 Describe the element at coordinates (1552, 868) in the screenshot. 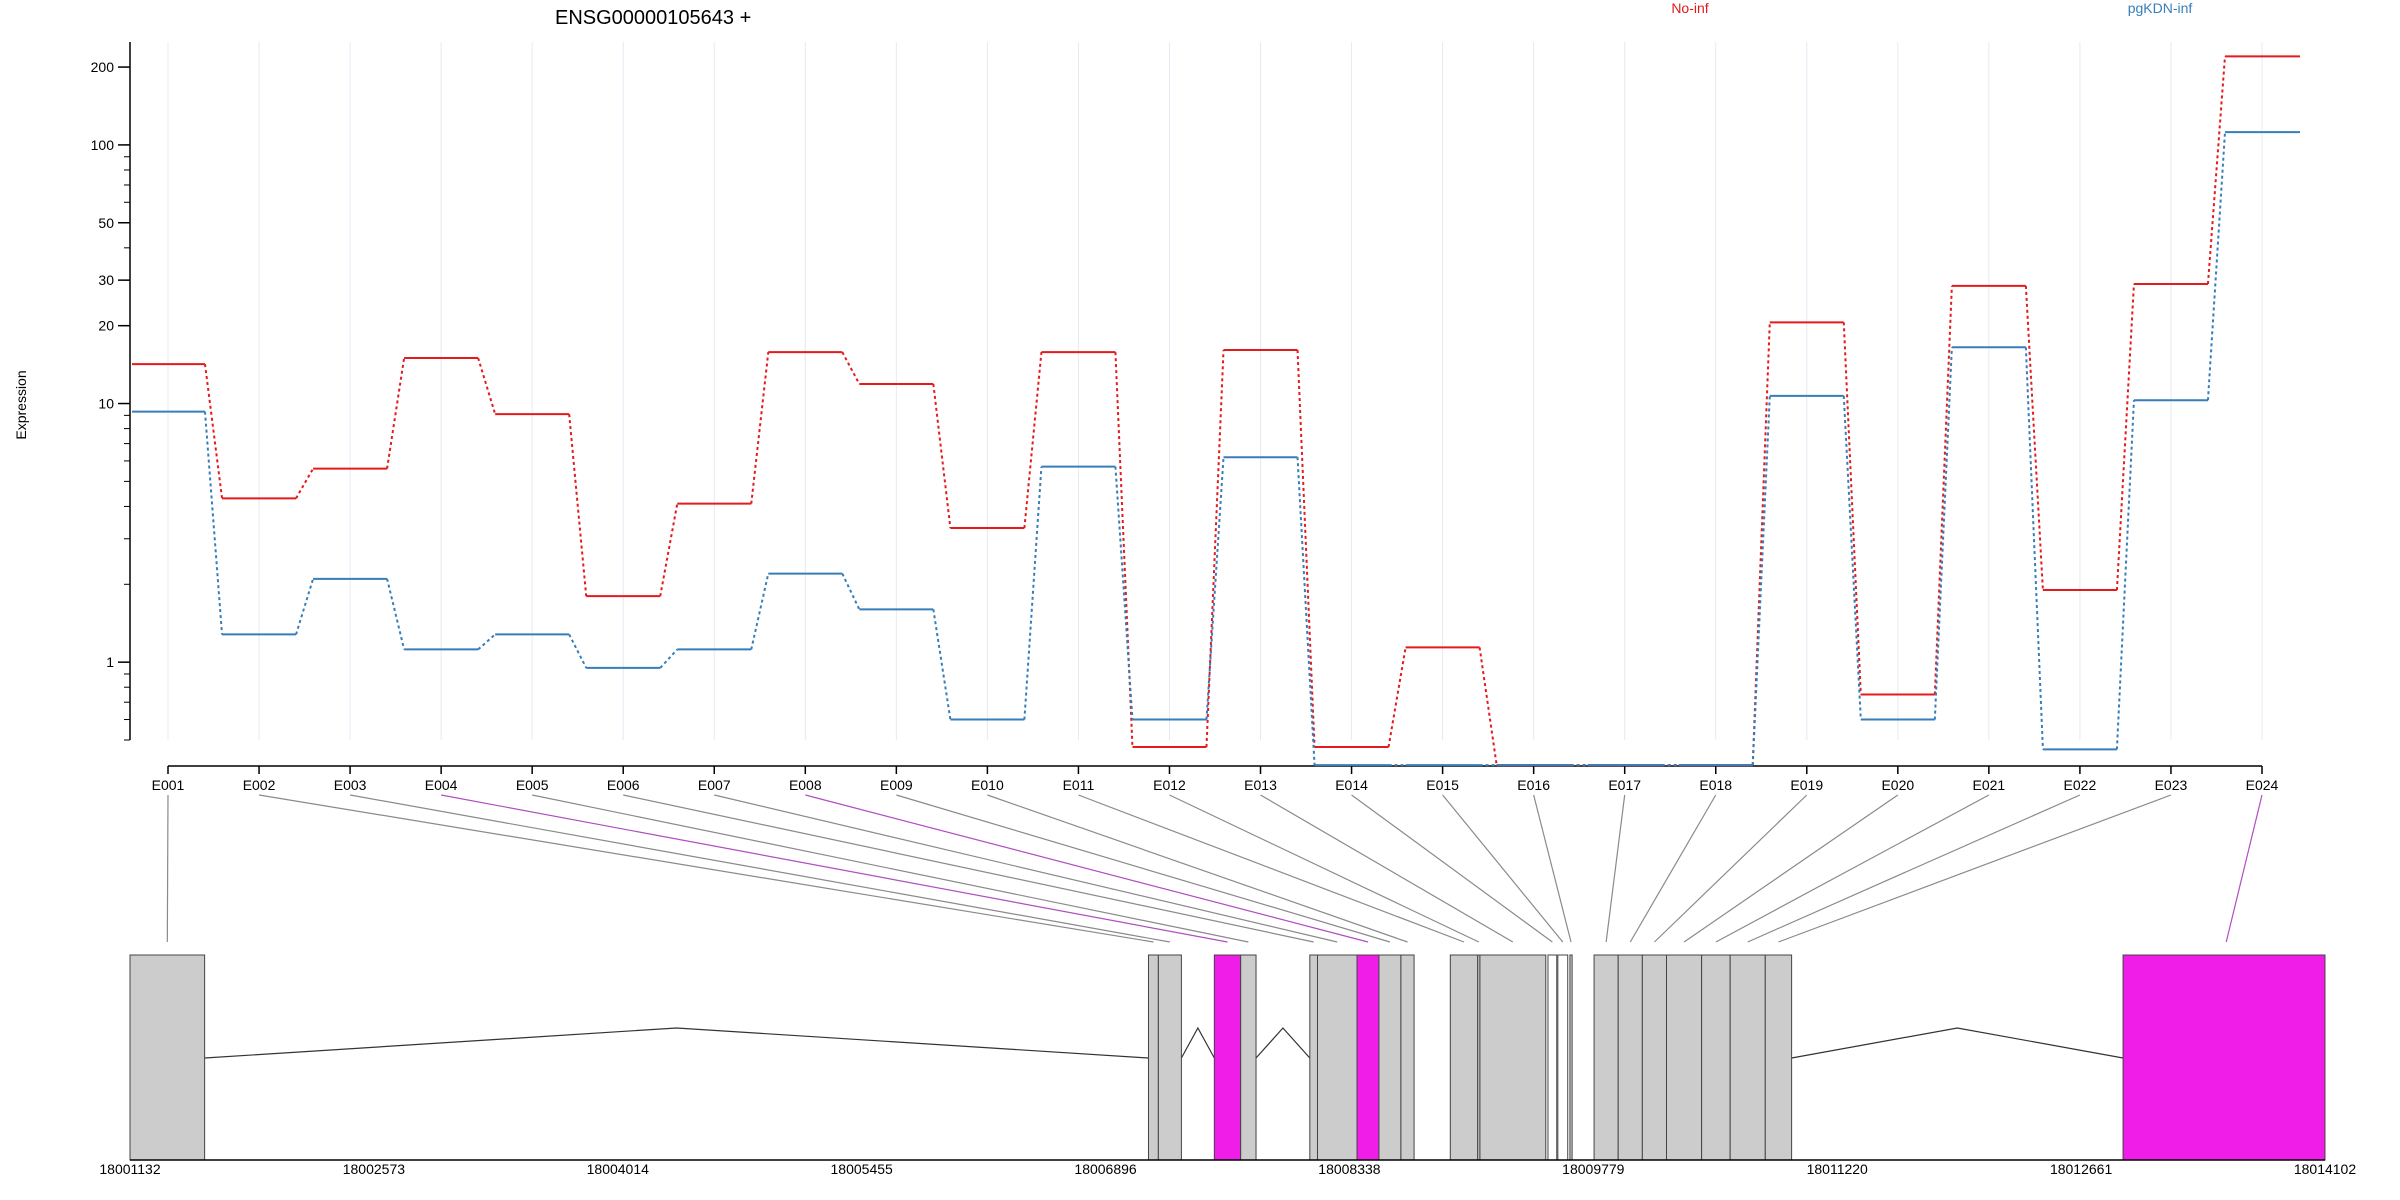

I see `connector-e016` at that location.